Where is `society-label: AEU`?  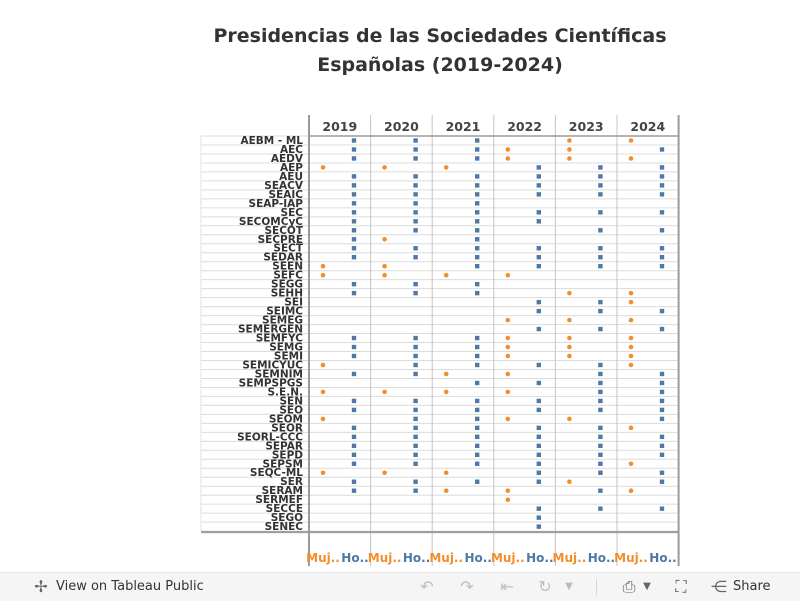
society-label: AEU is located at coordinates (291, 177).